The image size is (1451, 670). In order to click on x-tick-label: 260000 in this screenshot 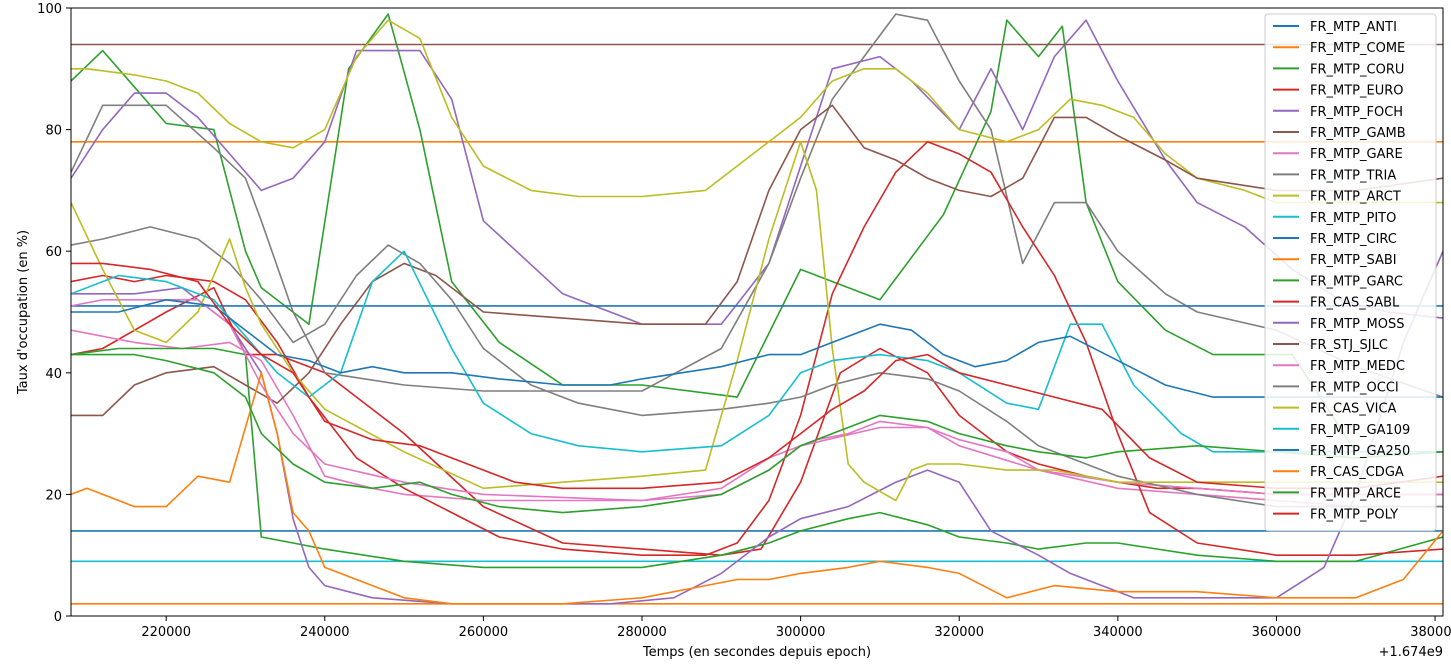, I will do `click(484, 632)`.